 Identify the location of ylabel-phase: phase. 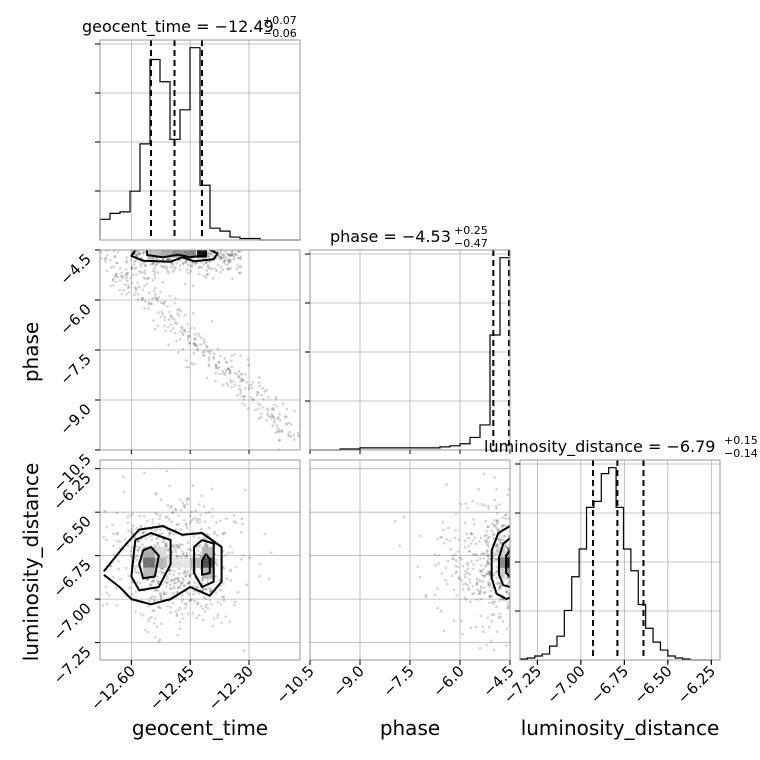
(31, 352).